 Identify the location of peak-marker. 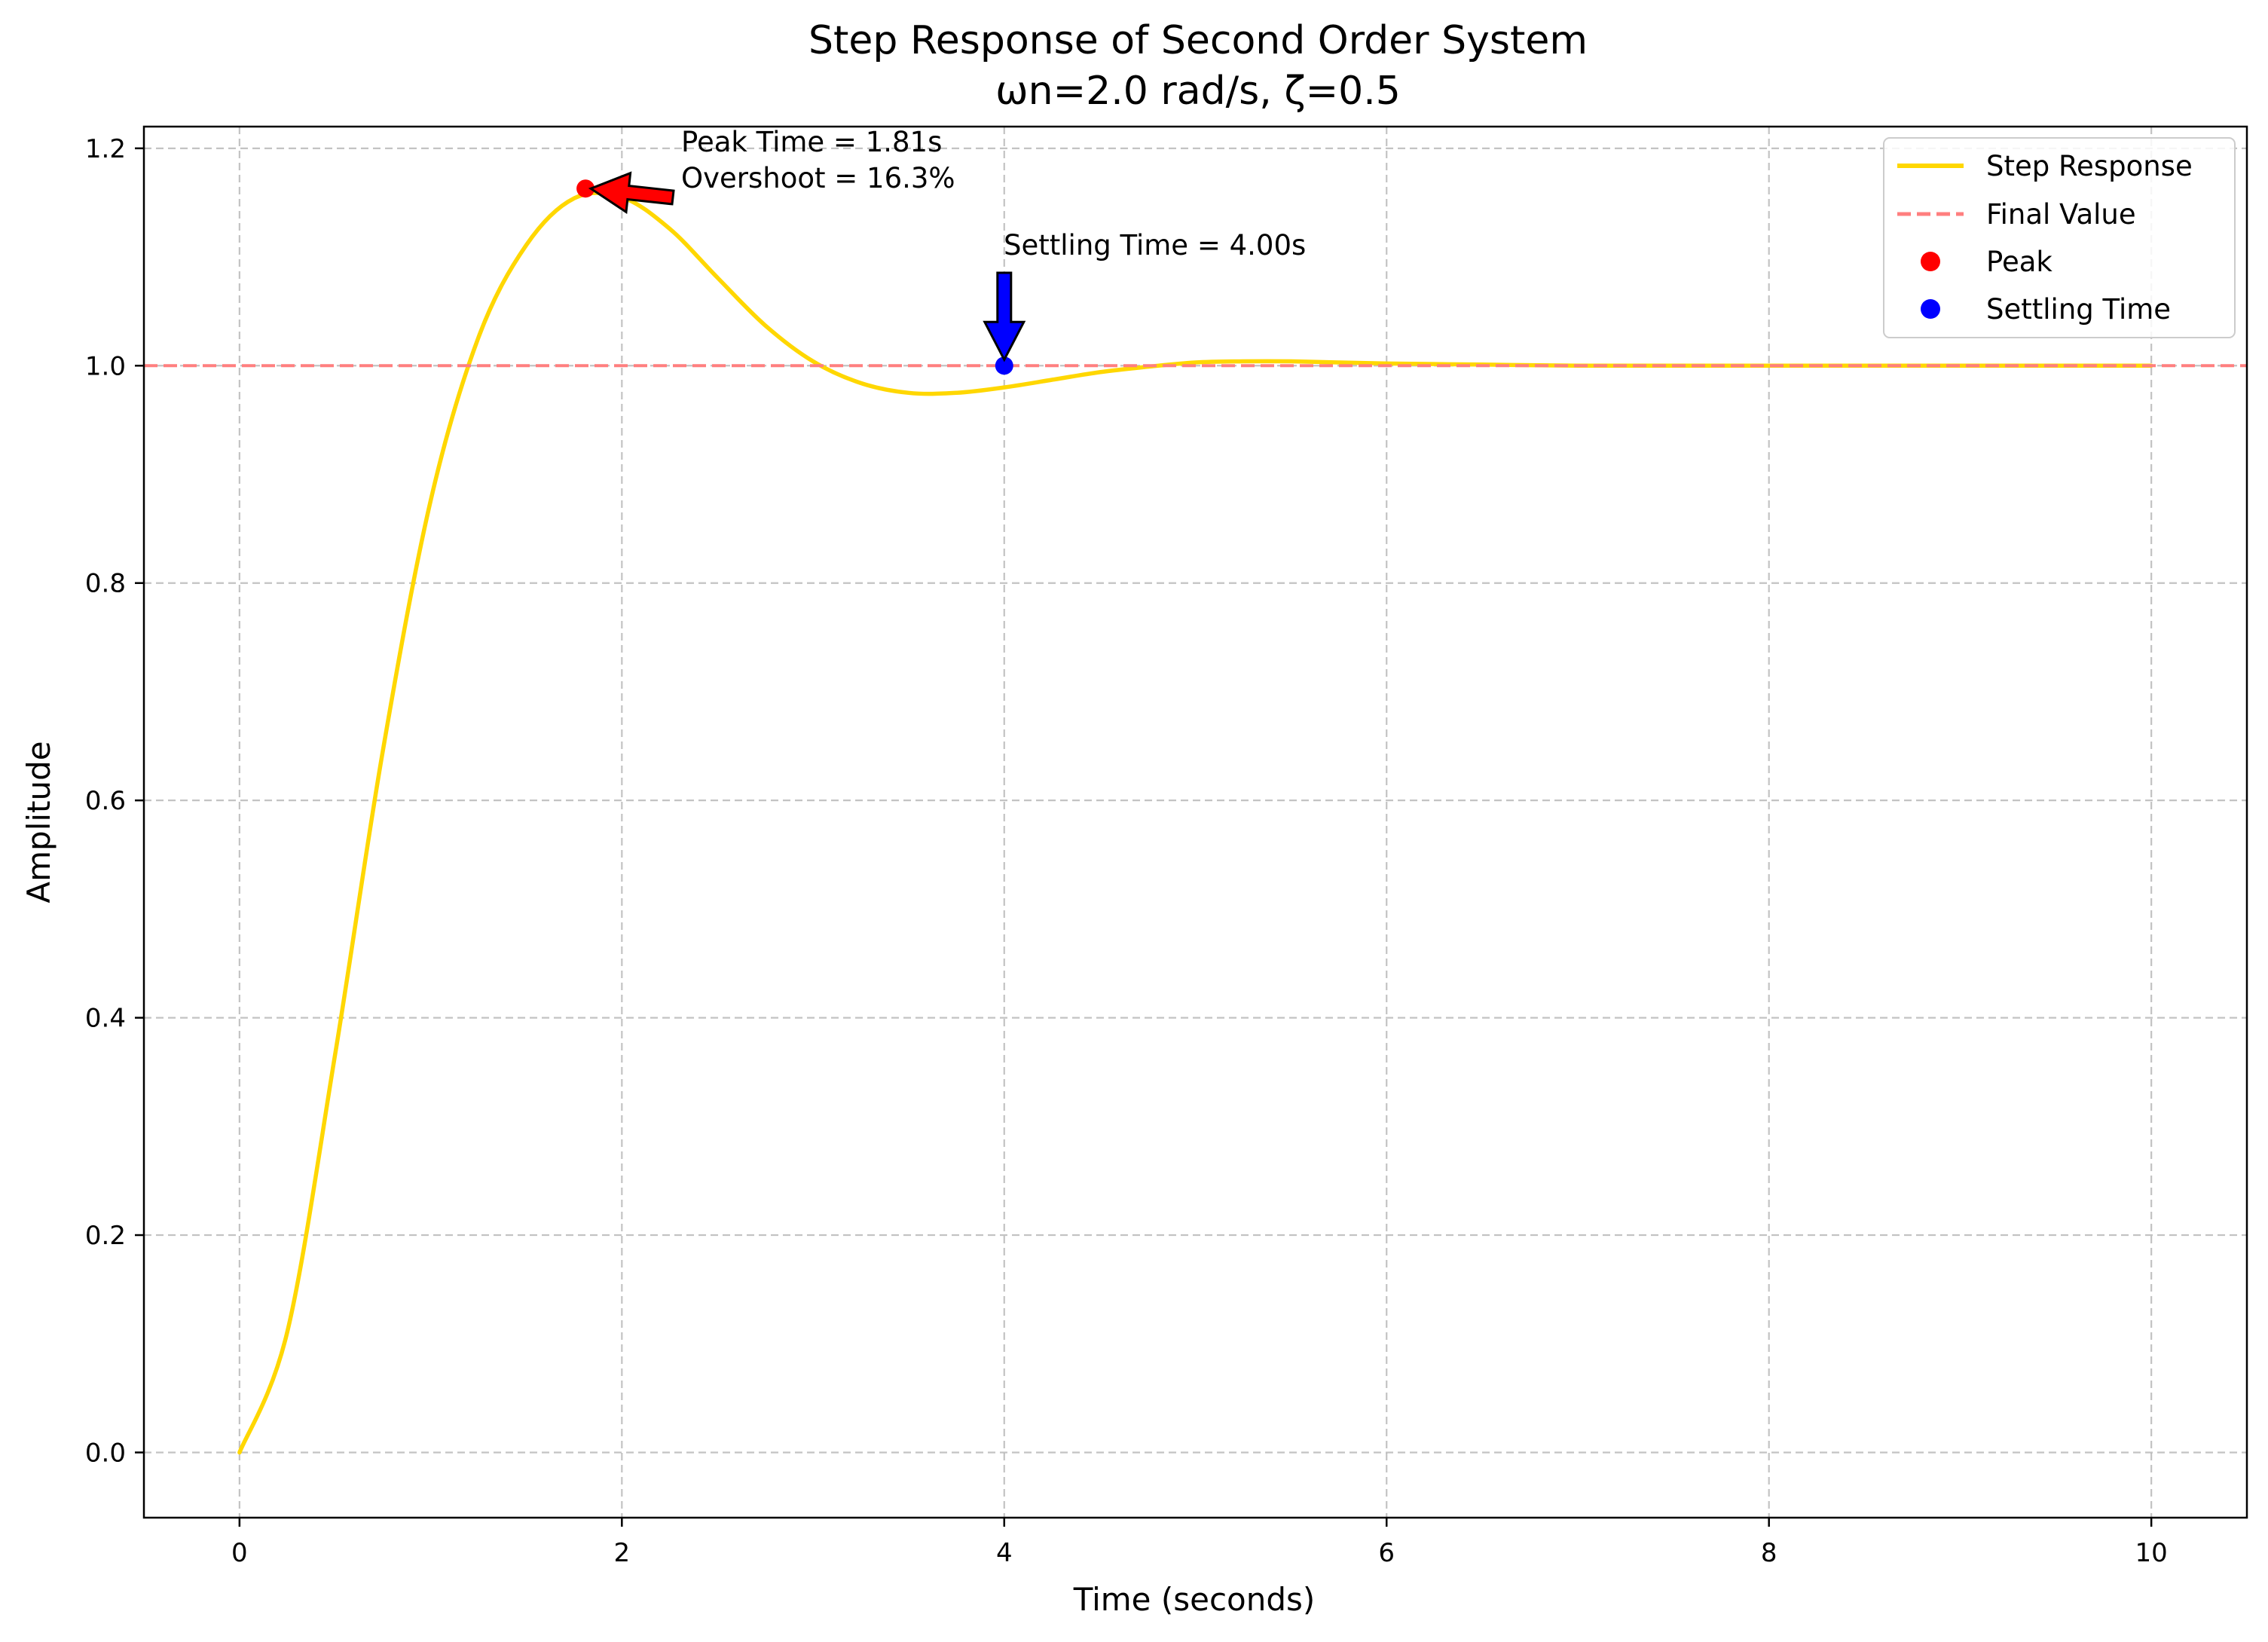
(585, 188).